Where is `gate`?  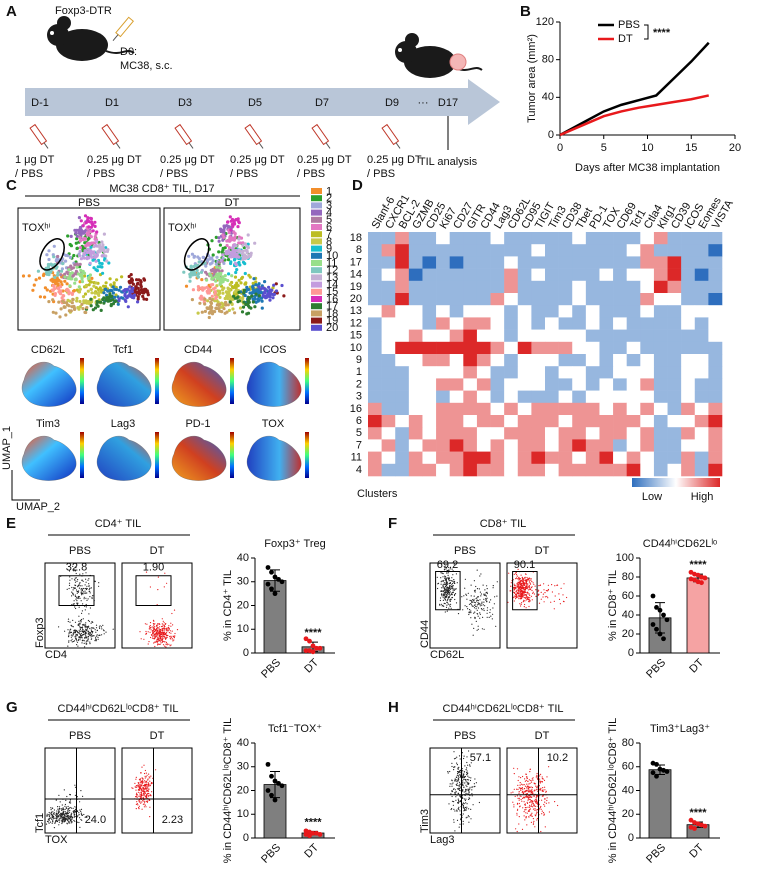 gate is located at coordinates (448, 591).